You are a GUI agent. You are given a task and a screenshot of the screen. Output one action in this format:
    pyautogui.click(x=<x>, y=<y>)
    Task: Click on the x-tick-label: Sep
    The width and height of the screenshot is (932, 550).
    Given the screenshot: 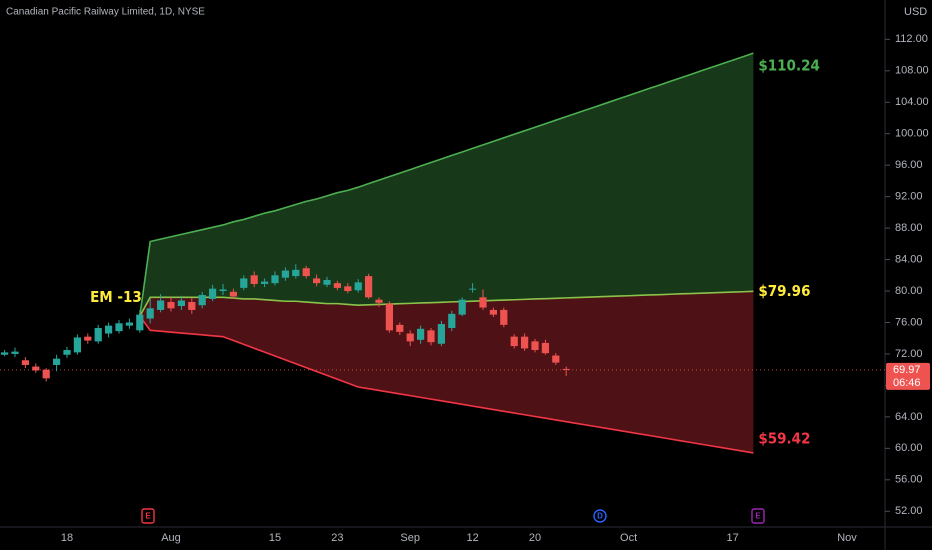 What is the action you would take?
    pyautogui.click(x=410, y=538)
    